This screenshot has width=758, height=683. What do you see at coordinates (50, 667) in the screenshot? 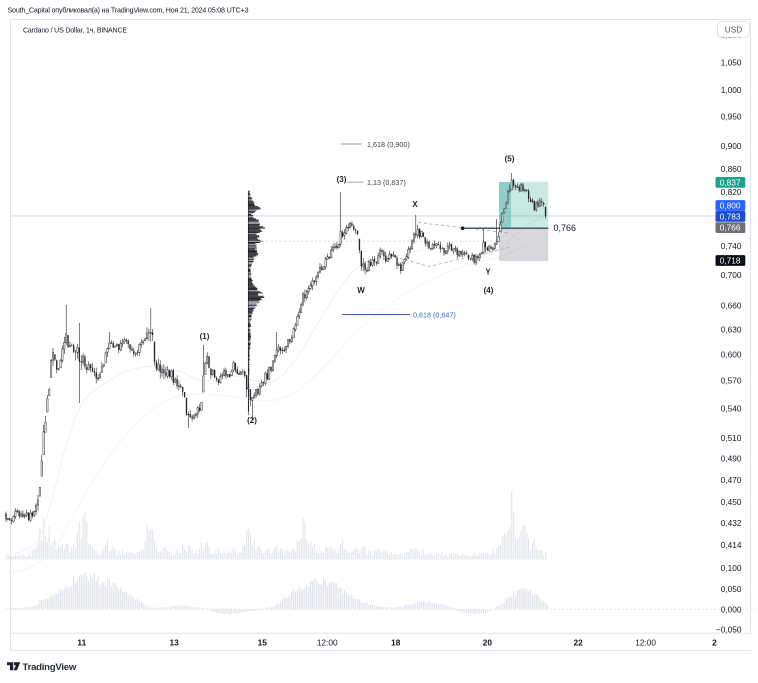
I see `svg-text: TradingView` at bounding box center [50, 667].